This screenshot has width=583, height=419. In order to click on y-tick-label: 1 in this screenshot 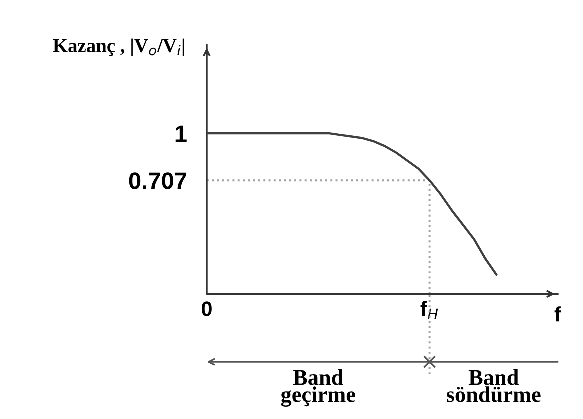, I will do `click(181, 134)`.